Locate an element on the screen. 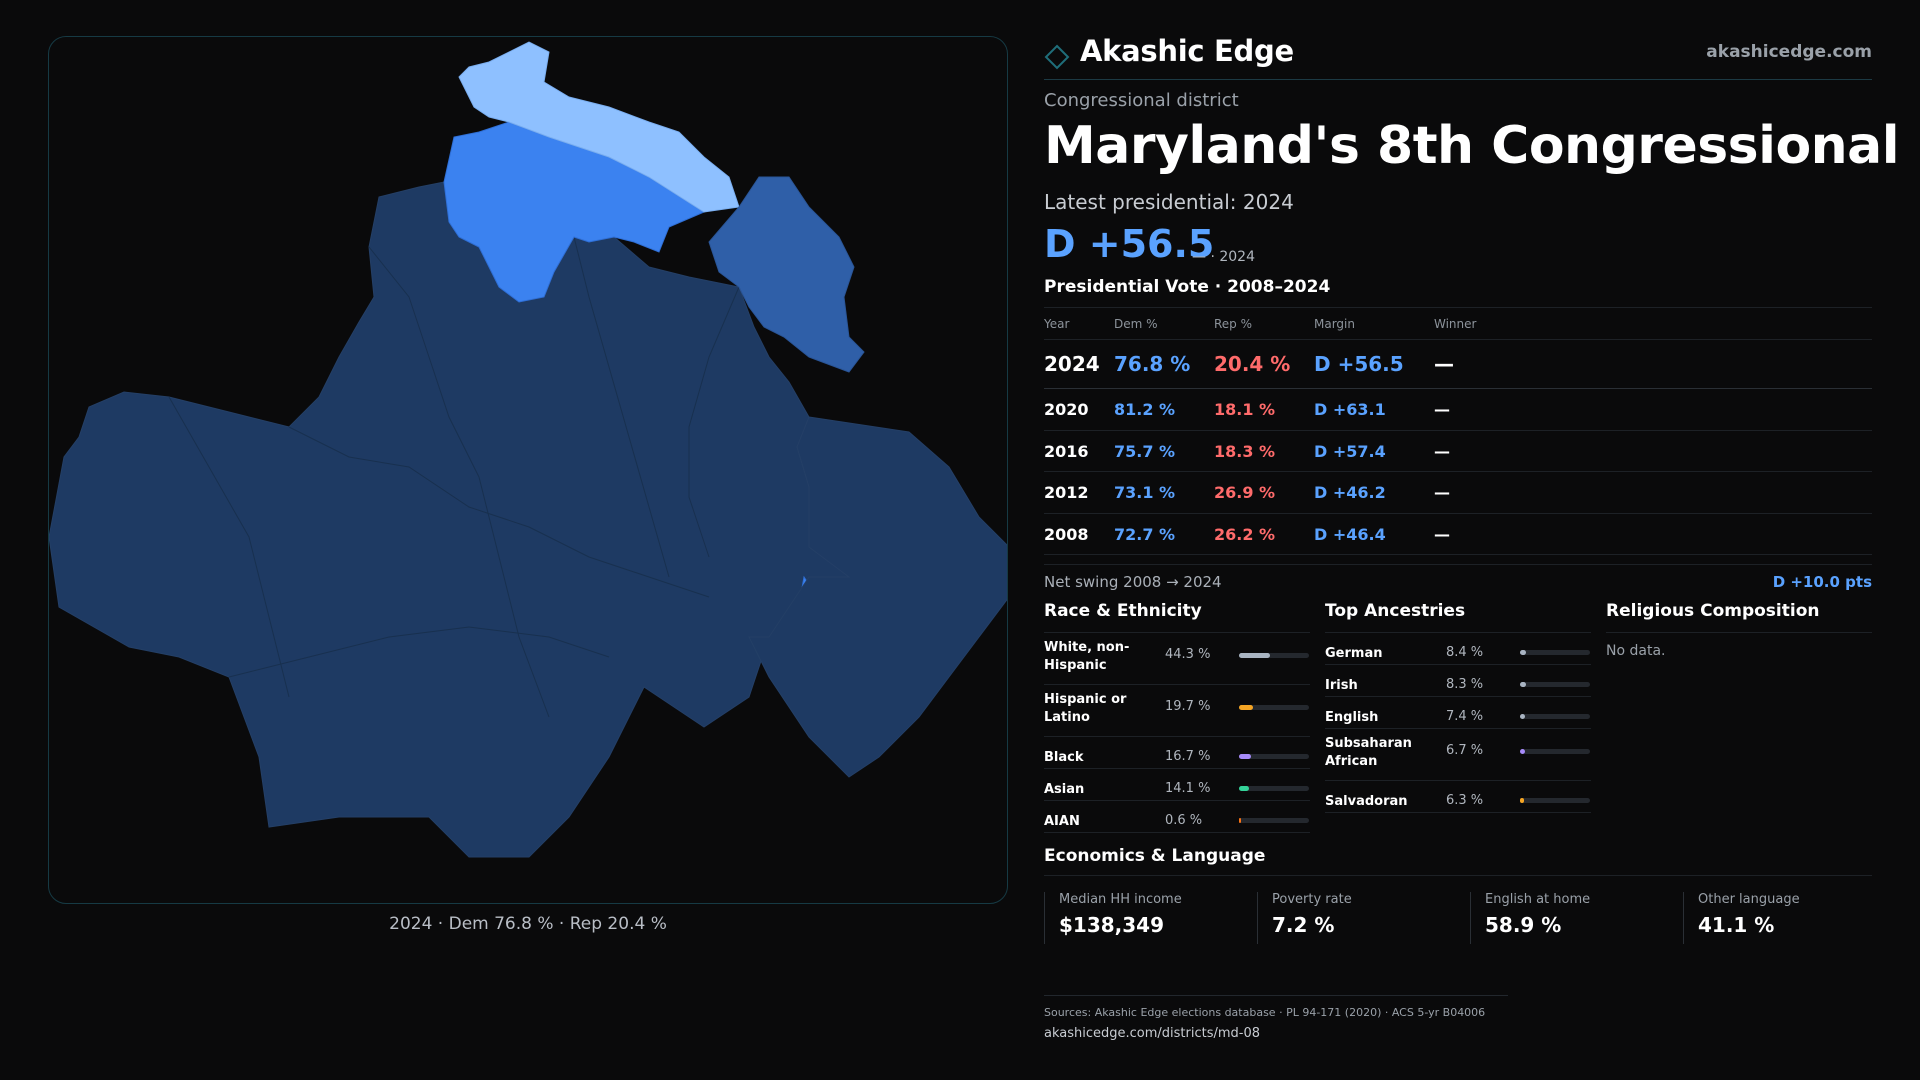 Image resolution: width=1920 pixels, height=1080 pixels. stat-value: 19.7 % is located at coordinates (1188, 706).